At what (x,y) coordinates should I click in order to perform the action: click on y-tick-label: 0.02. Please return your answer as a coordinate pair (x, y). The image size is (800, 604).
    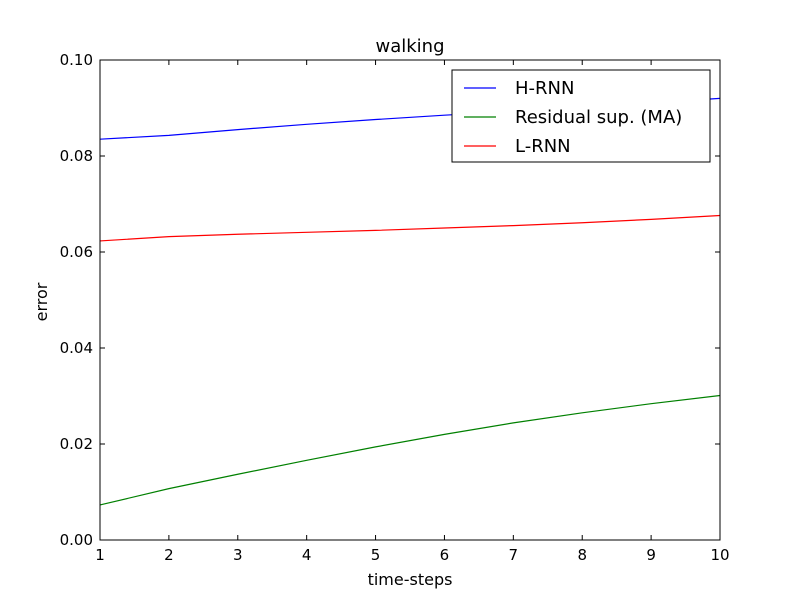
    Looking at the image, I should click on (76, 444).